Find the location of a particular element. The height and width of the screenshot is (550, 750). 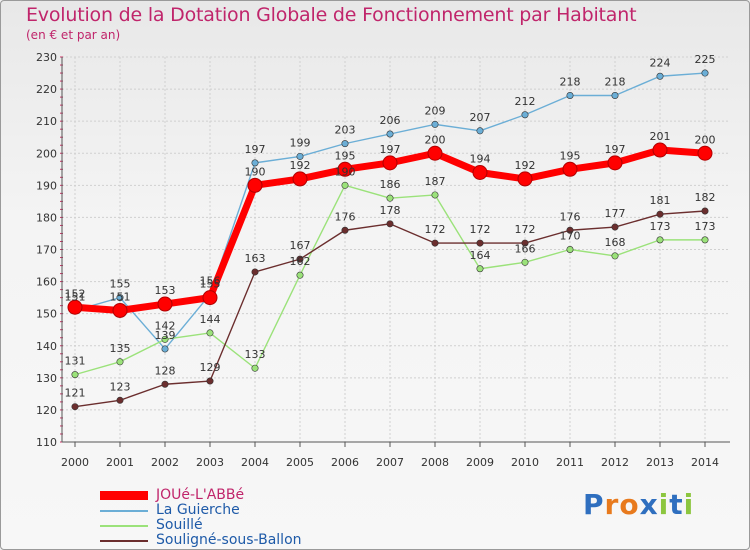

x-tick-label: 2006 is located at coordinates (345, 462).